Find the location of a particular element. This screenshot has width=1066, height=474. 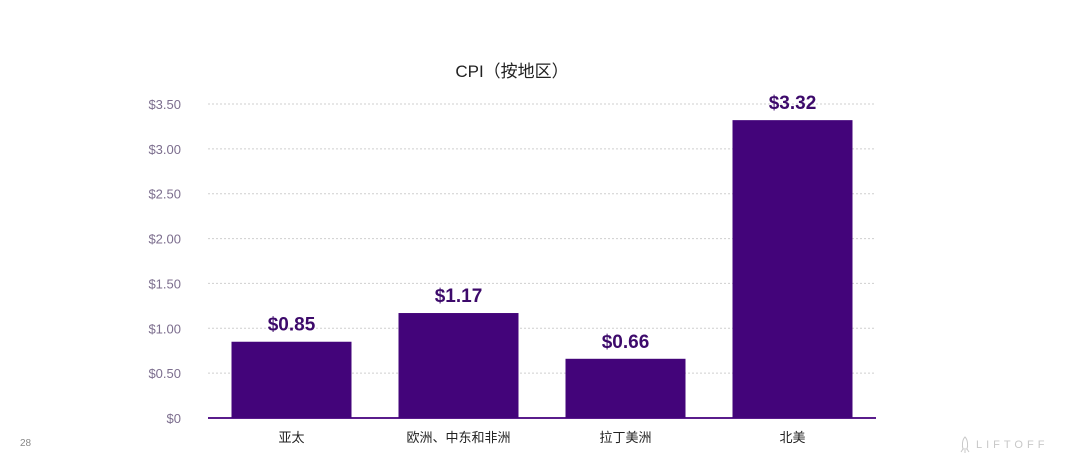

page-number: 28 is located at coordinates (26, 443).